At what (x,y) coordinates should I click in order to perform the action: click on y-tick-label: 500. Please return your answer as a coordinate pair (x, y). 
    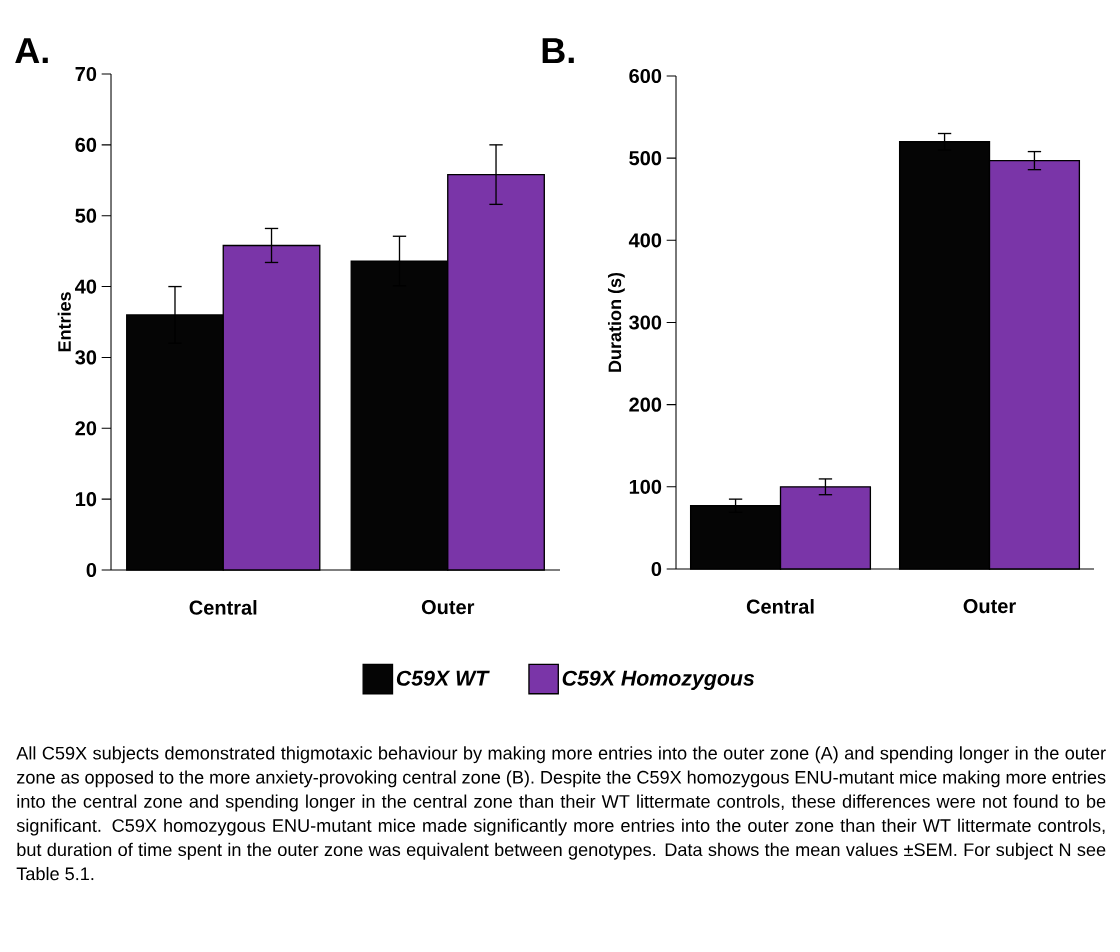
    Looking at the image, I should click on (645, 158).